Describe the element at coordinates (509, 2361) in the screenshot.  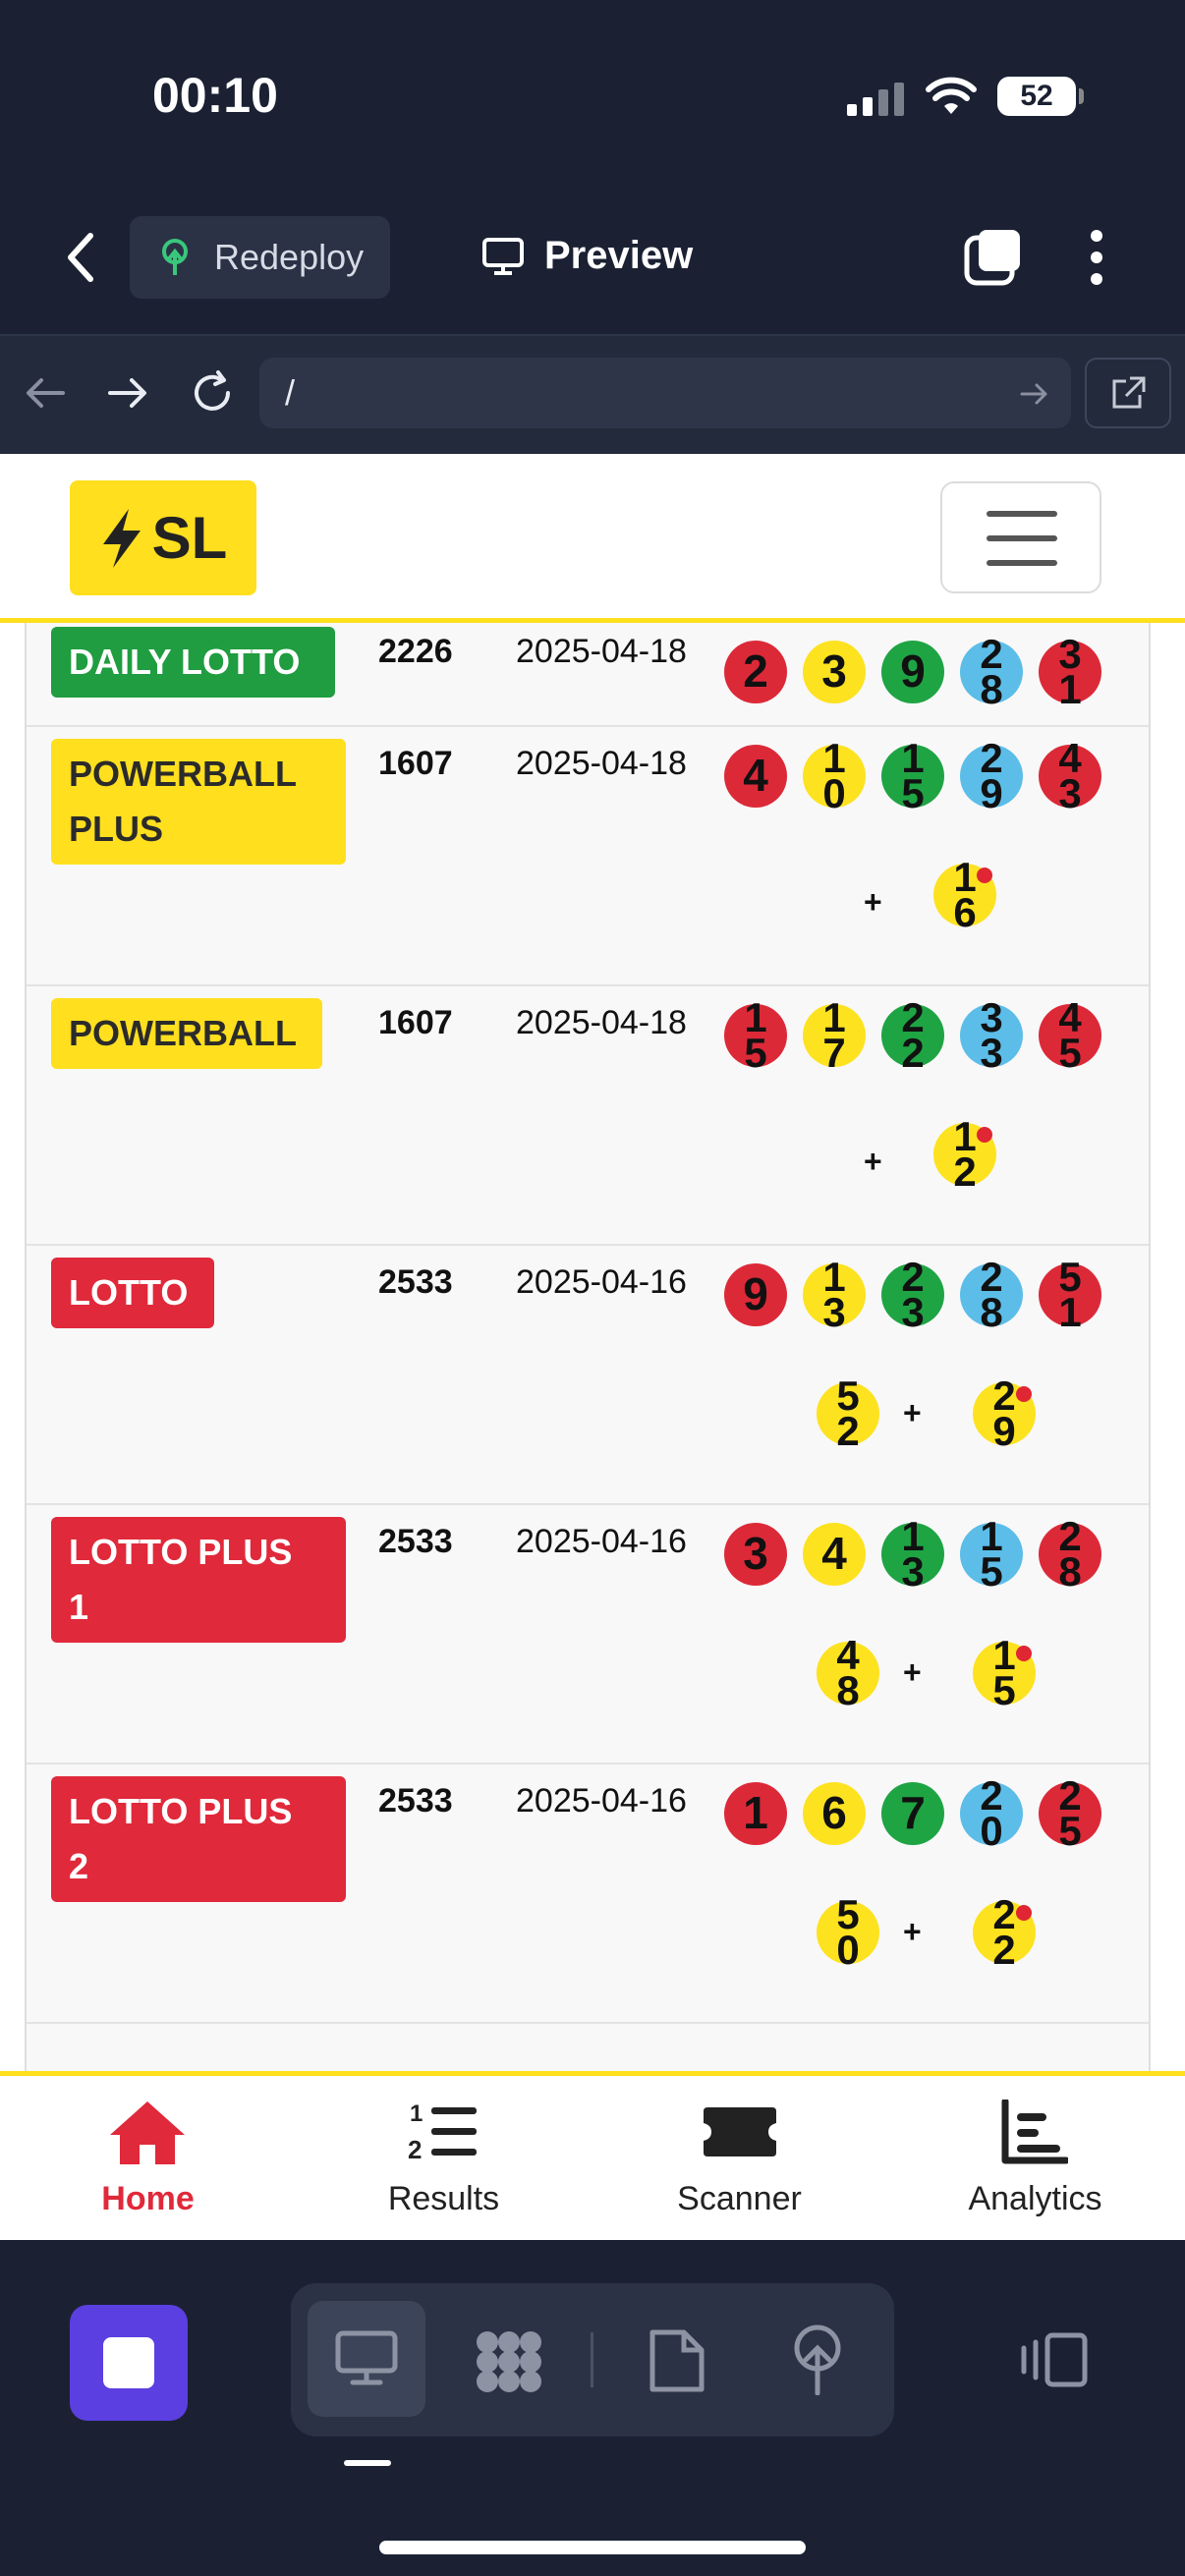
I see `components-icon` at that location.